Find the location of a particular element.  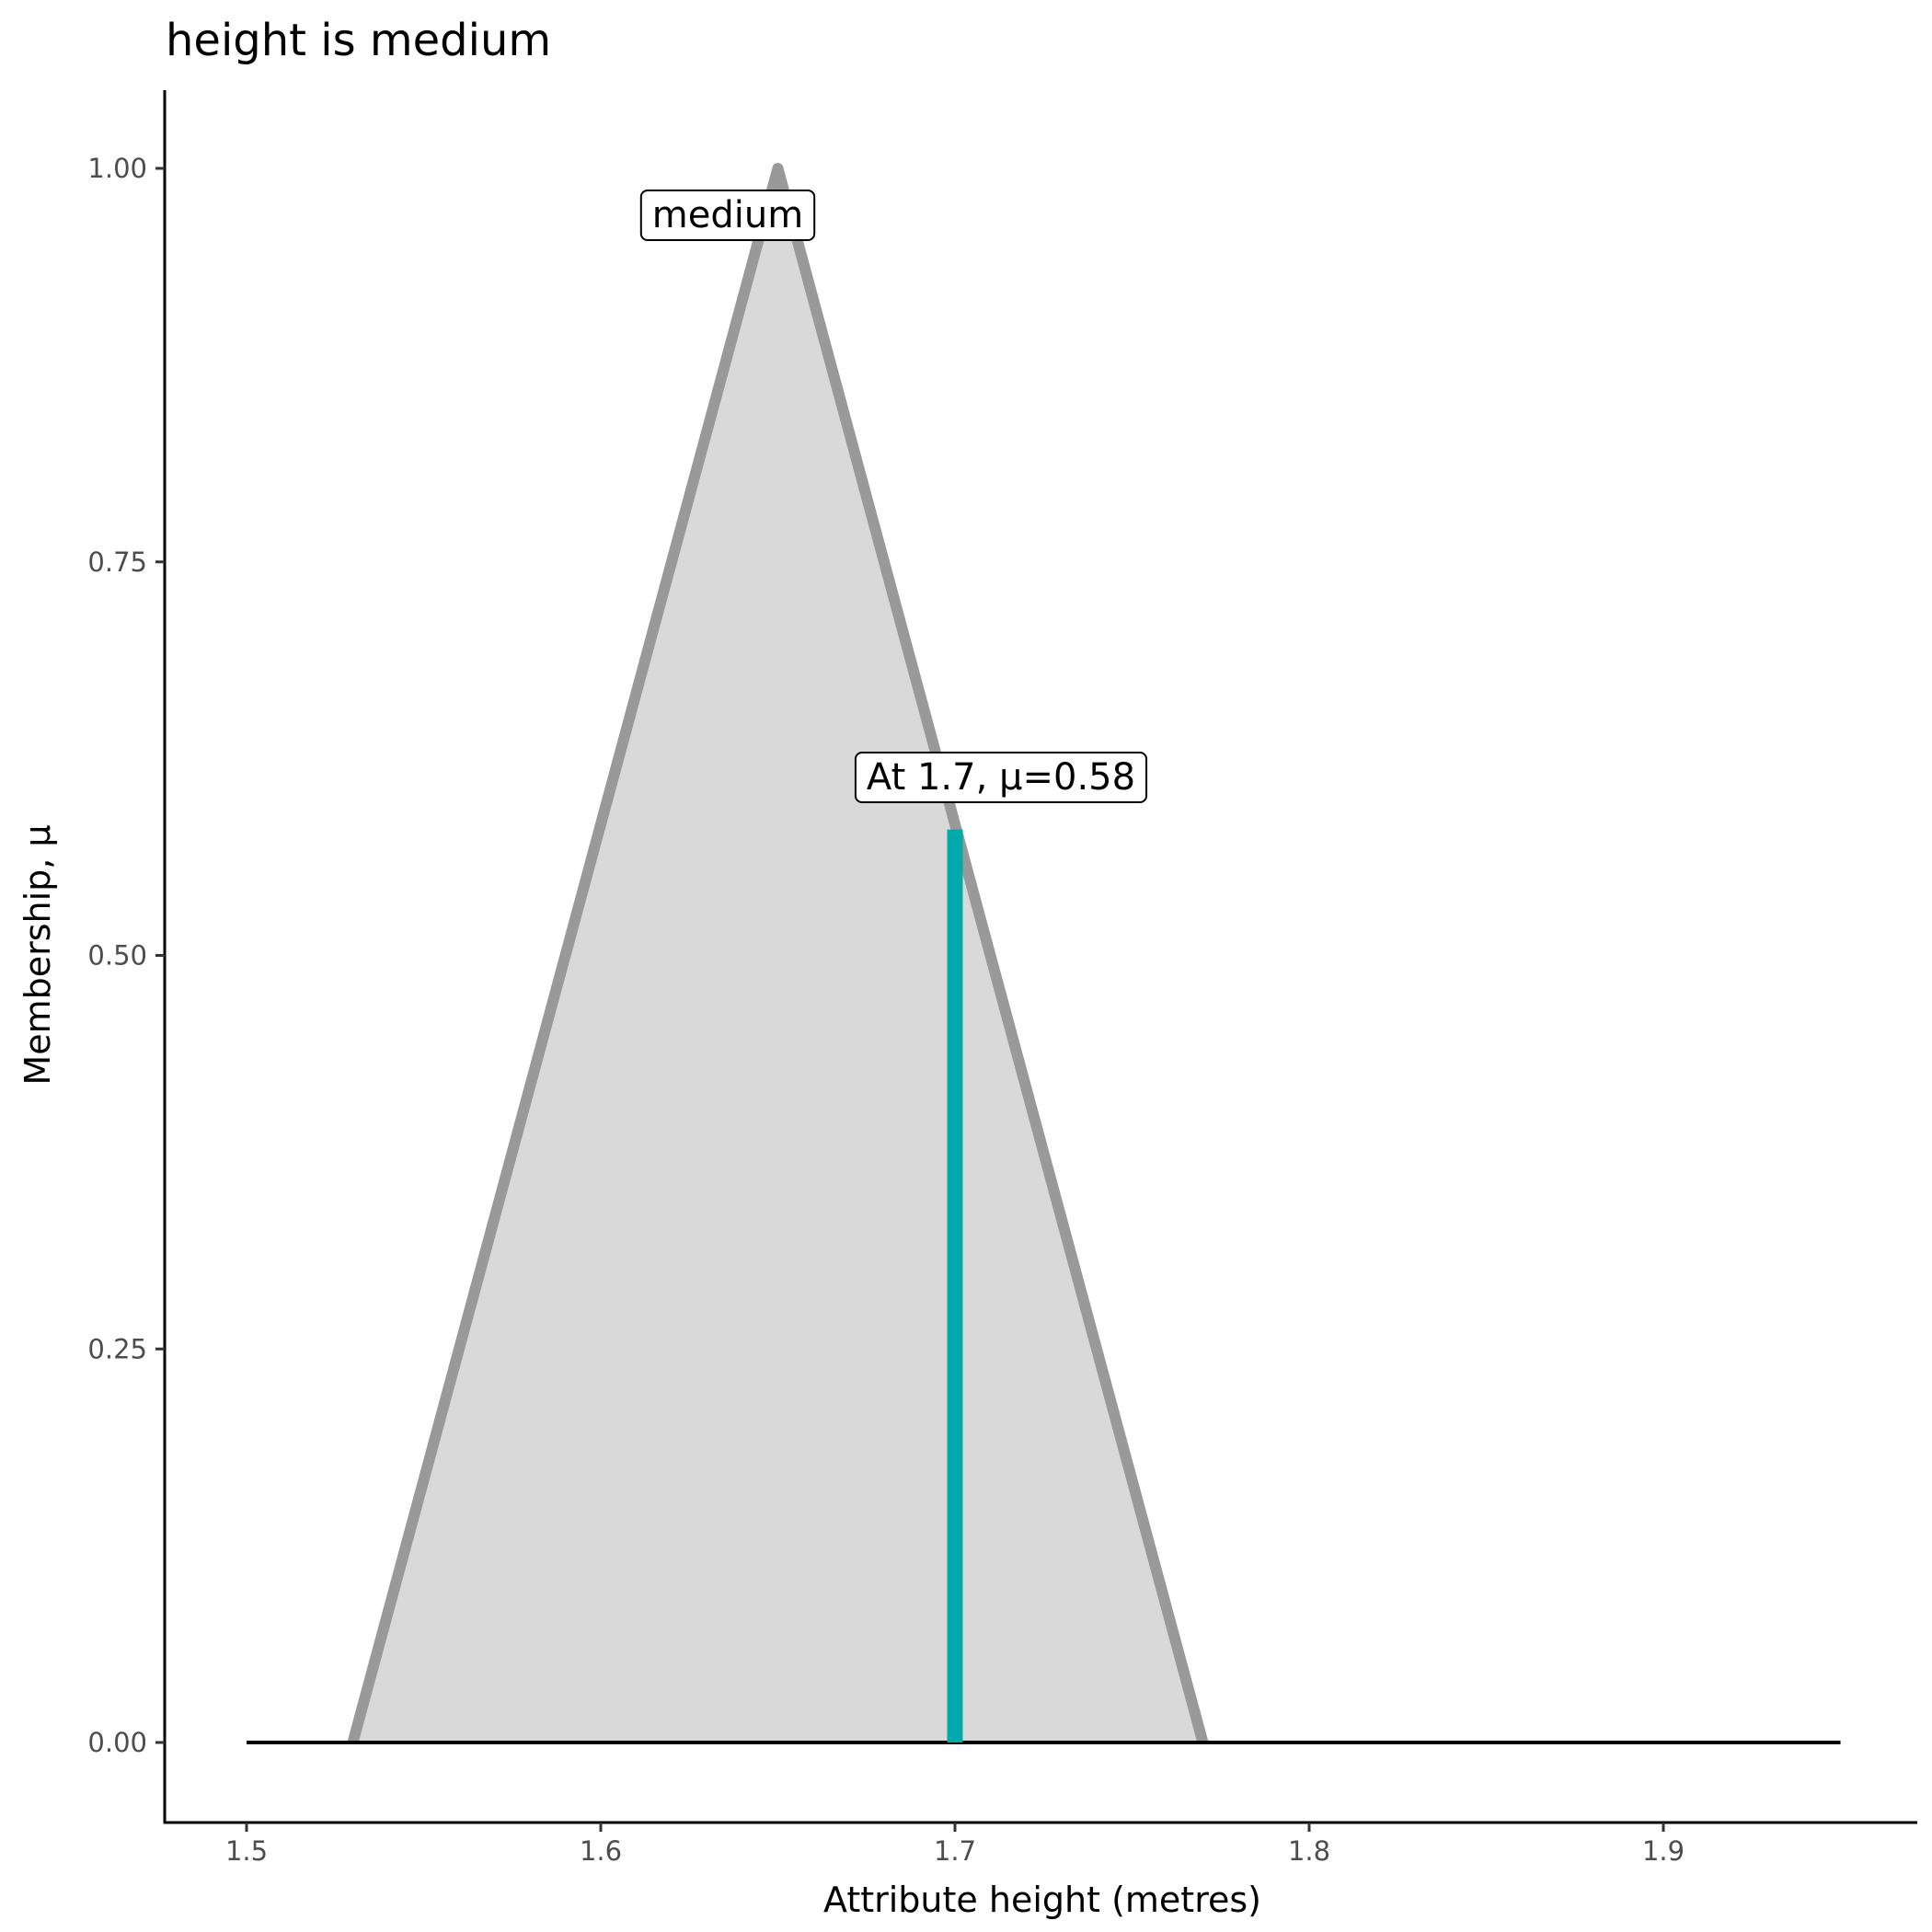

y-tick-label: 0.00 is located at coordinates (117, 1742).